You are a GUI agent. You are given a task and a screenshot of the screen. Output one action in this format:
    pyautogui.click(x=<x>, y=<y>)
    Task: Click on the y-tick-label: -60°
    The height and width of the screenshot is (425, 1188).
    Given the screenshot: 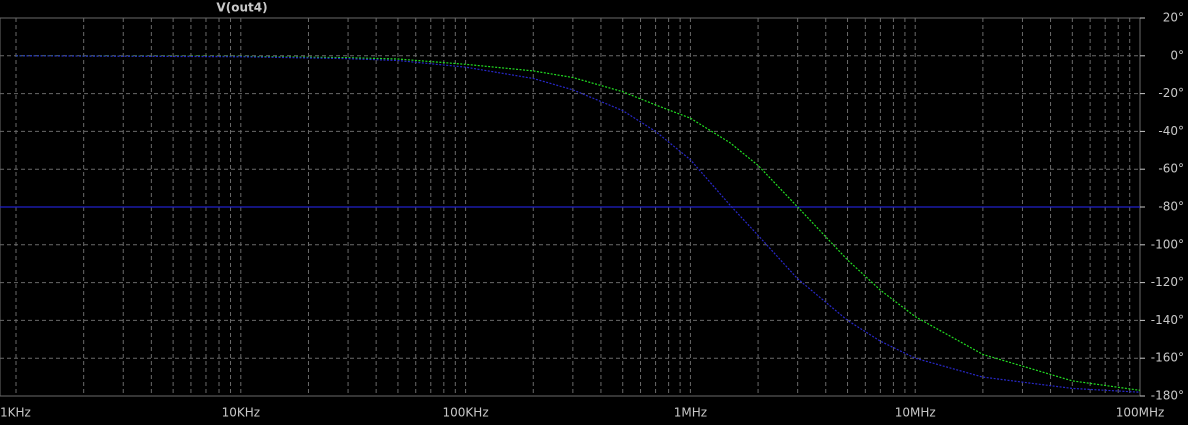 What is the action you would take?
    pyautogui.click(x=1171, y=169)
    